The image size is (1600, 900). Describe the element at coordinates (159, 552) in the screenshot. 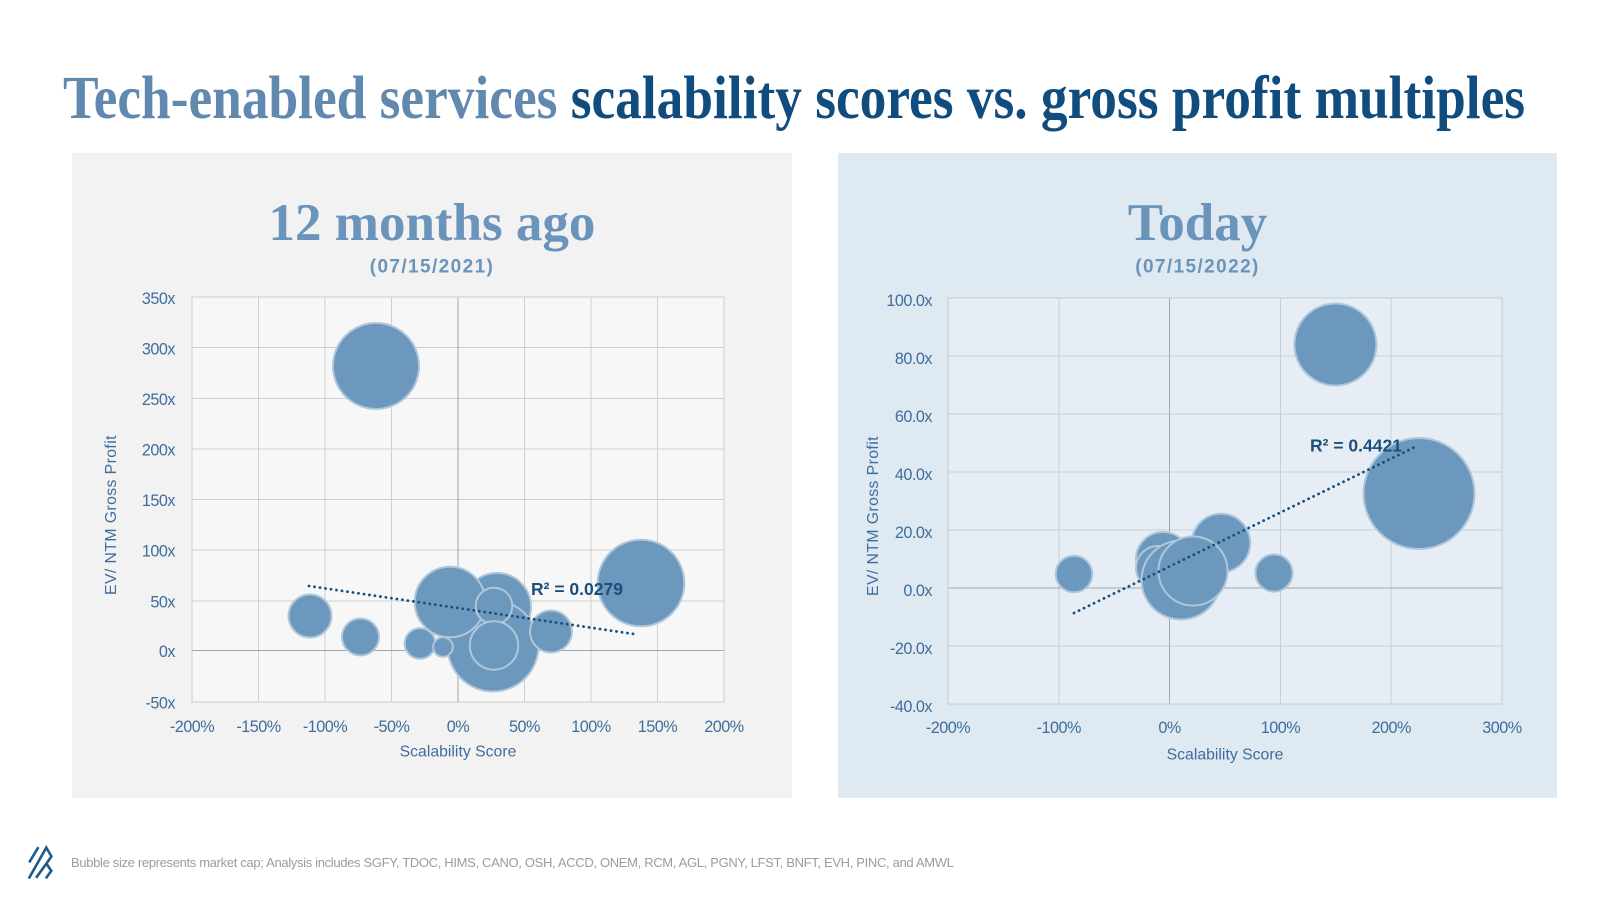

I see `svg-text: 100x` at that location.